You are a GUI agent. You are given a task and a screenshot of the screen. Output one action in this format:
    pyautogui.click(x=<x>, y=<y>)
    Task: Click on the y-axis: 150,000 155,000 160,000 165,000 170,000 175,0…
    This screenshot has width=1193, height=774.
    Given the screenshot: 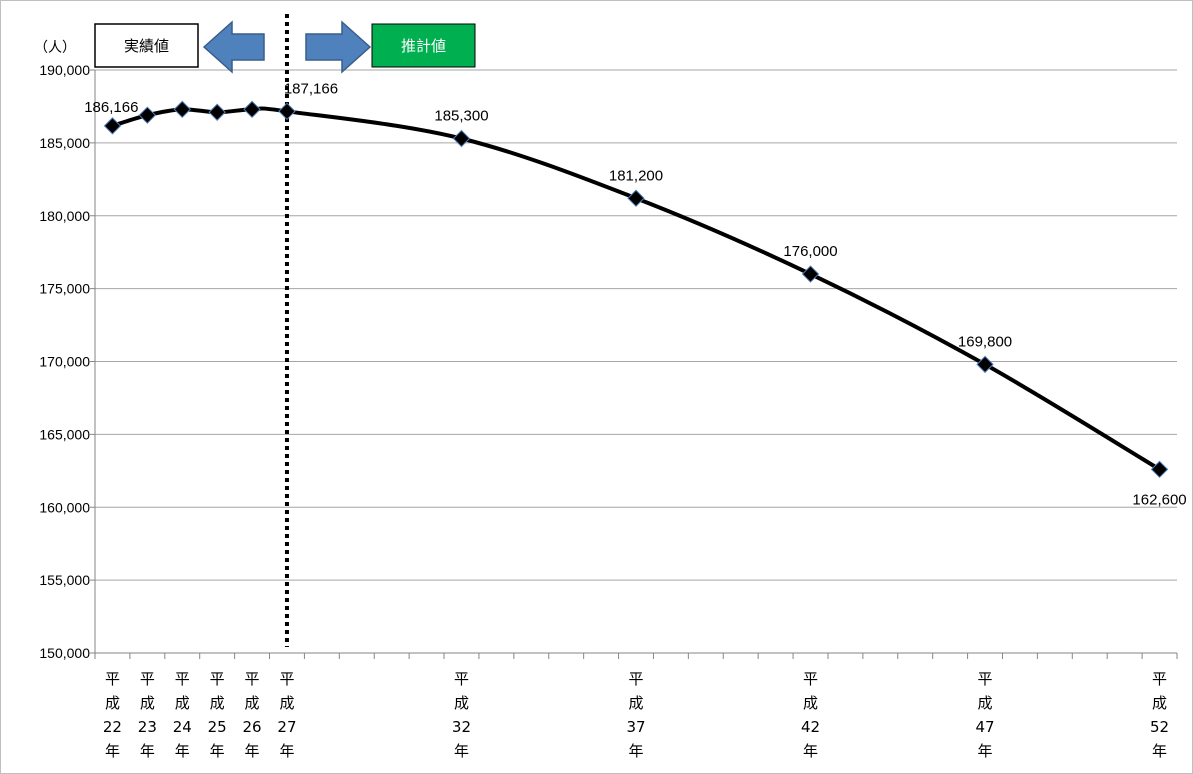 What is the action you would take?
    pyautogui.click(x=67, y=361)
    